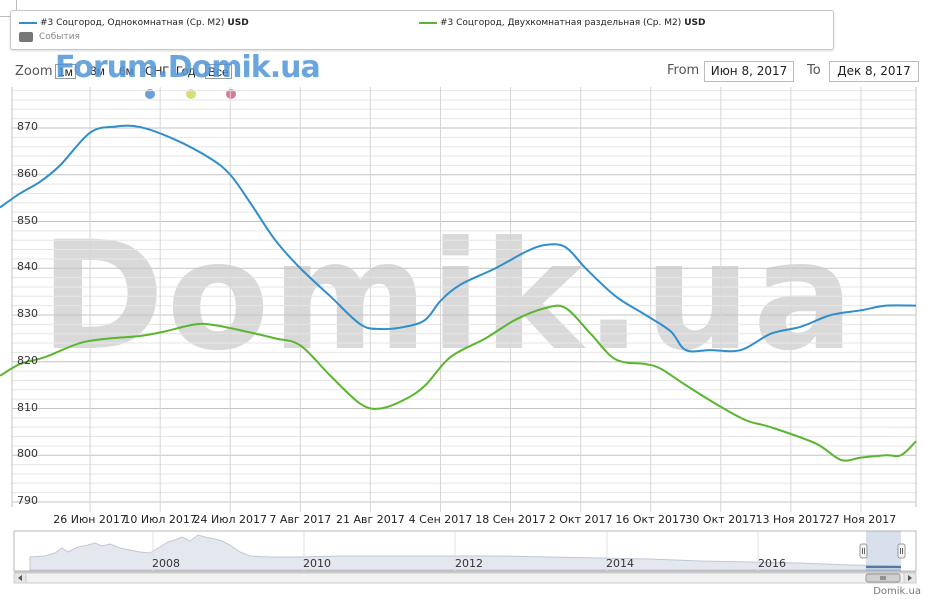 Image resolution: width=931 pixels, height=600 pixels. Describe the element at coordinates (27, 360) in the screenshot. I see `y-tick-label: 820` at that location.